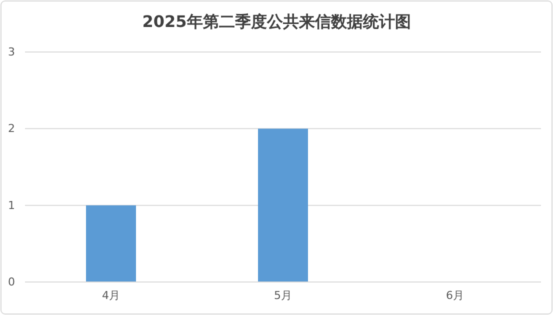 This screenshot has width=553, height=315. What do you see at coordinates (11, 205) in the screenshot?
I see `y-tick-label: 1` at bounding box center [11, 205].